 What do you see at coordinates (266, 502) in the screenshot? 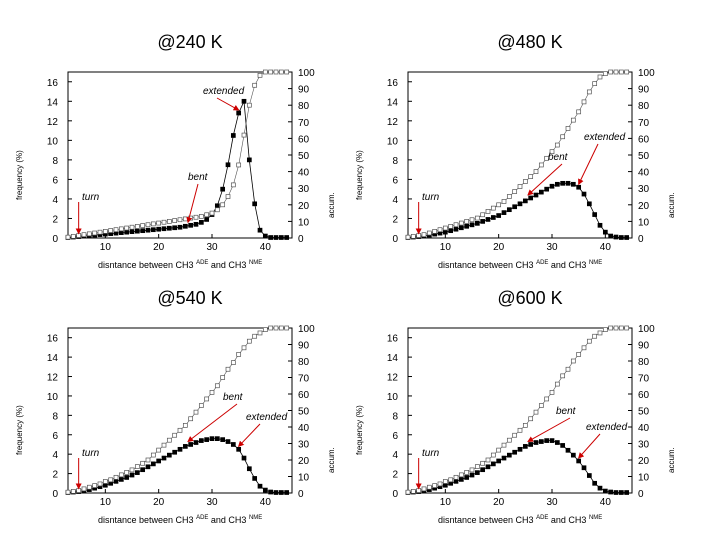
I see `x-tick-label: 40` at bounding box center [266, 502].